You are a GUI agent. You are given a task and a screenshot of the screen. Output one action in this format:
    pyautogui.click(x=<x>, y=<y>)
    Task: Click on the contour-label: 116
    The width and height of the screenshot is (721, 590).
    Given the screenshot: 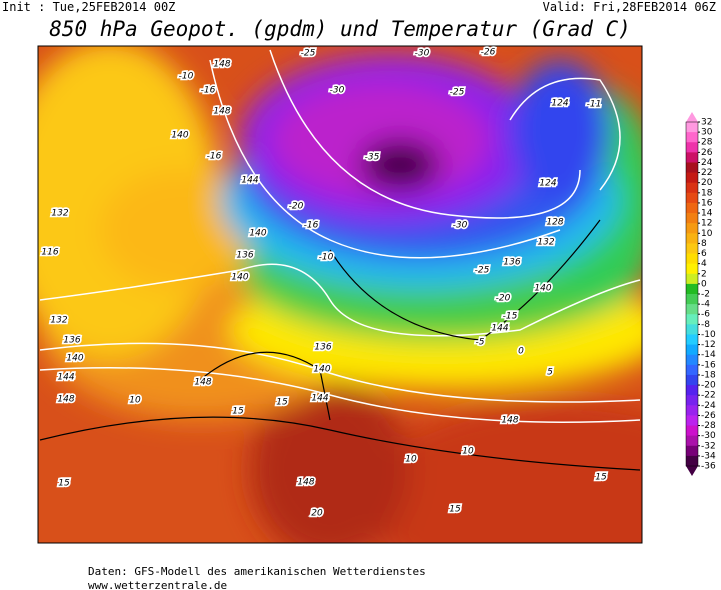 What is the action you would take?
    pyautogui.click(x=49, y=253)
    